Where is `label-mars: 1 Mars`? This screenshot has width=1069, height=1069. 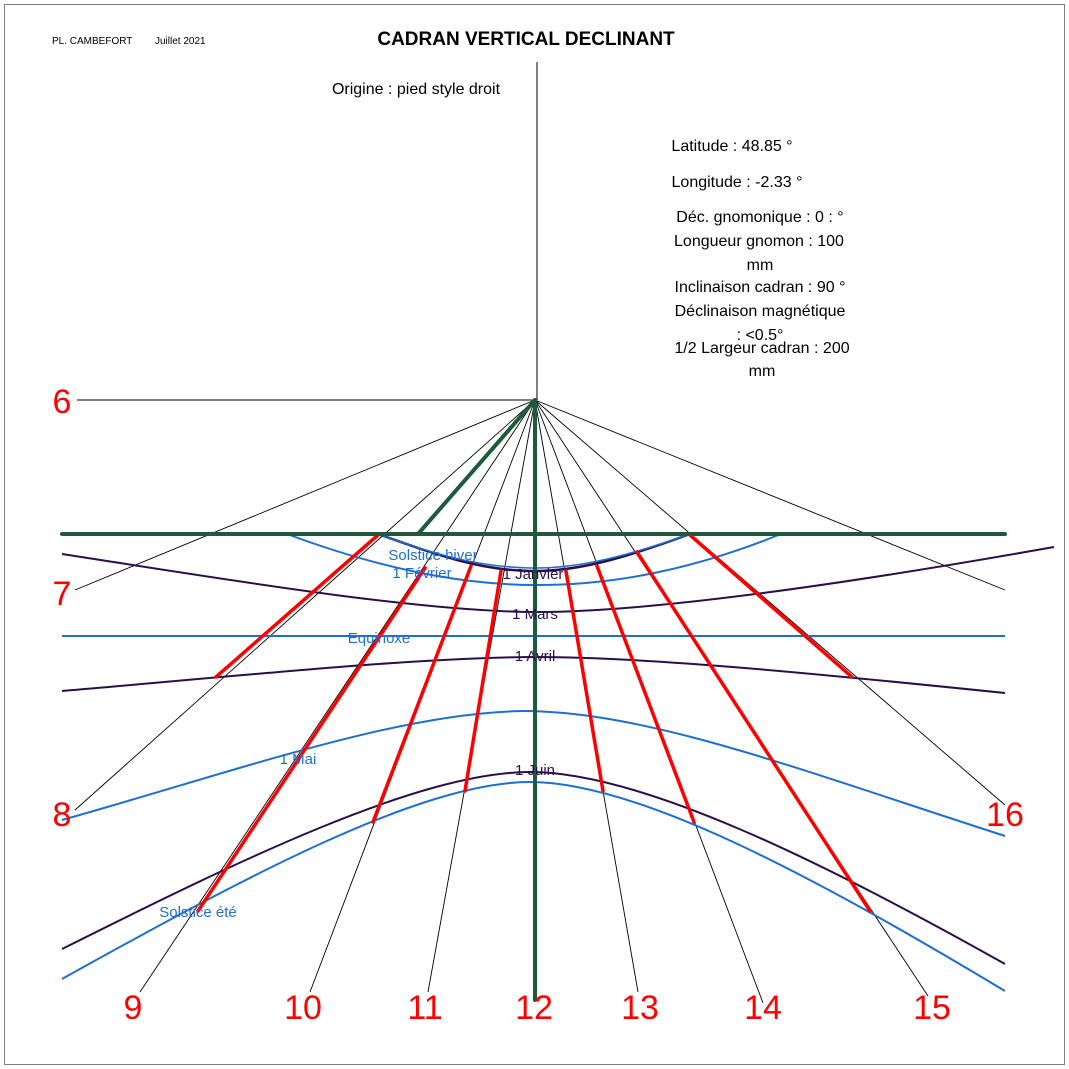
label-mars: 1 Mars is located at coordinates (535, 614).